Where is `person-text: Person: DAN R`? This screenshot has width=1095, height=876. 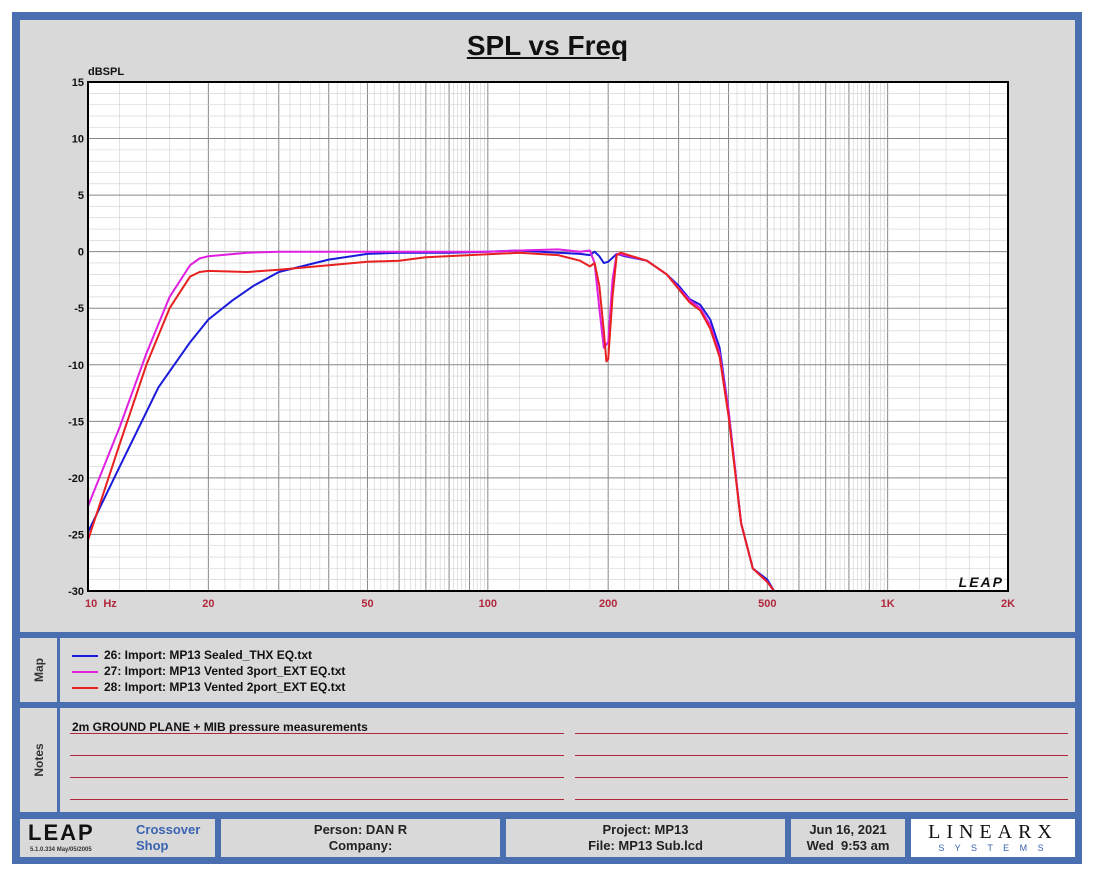 person-text: Person: DAN R is located at coordinates (360, 829).